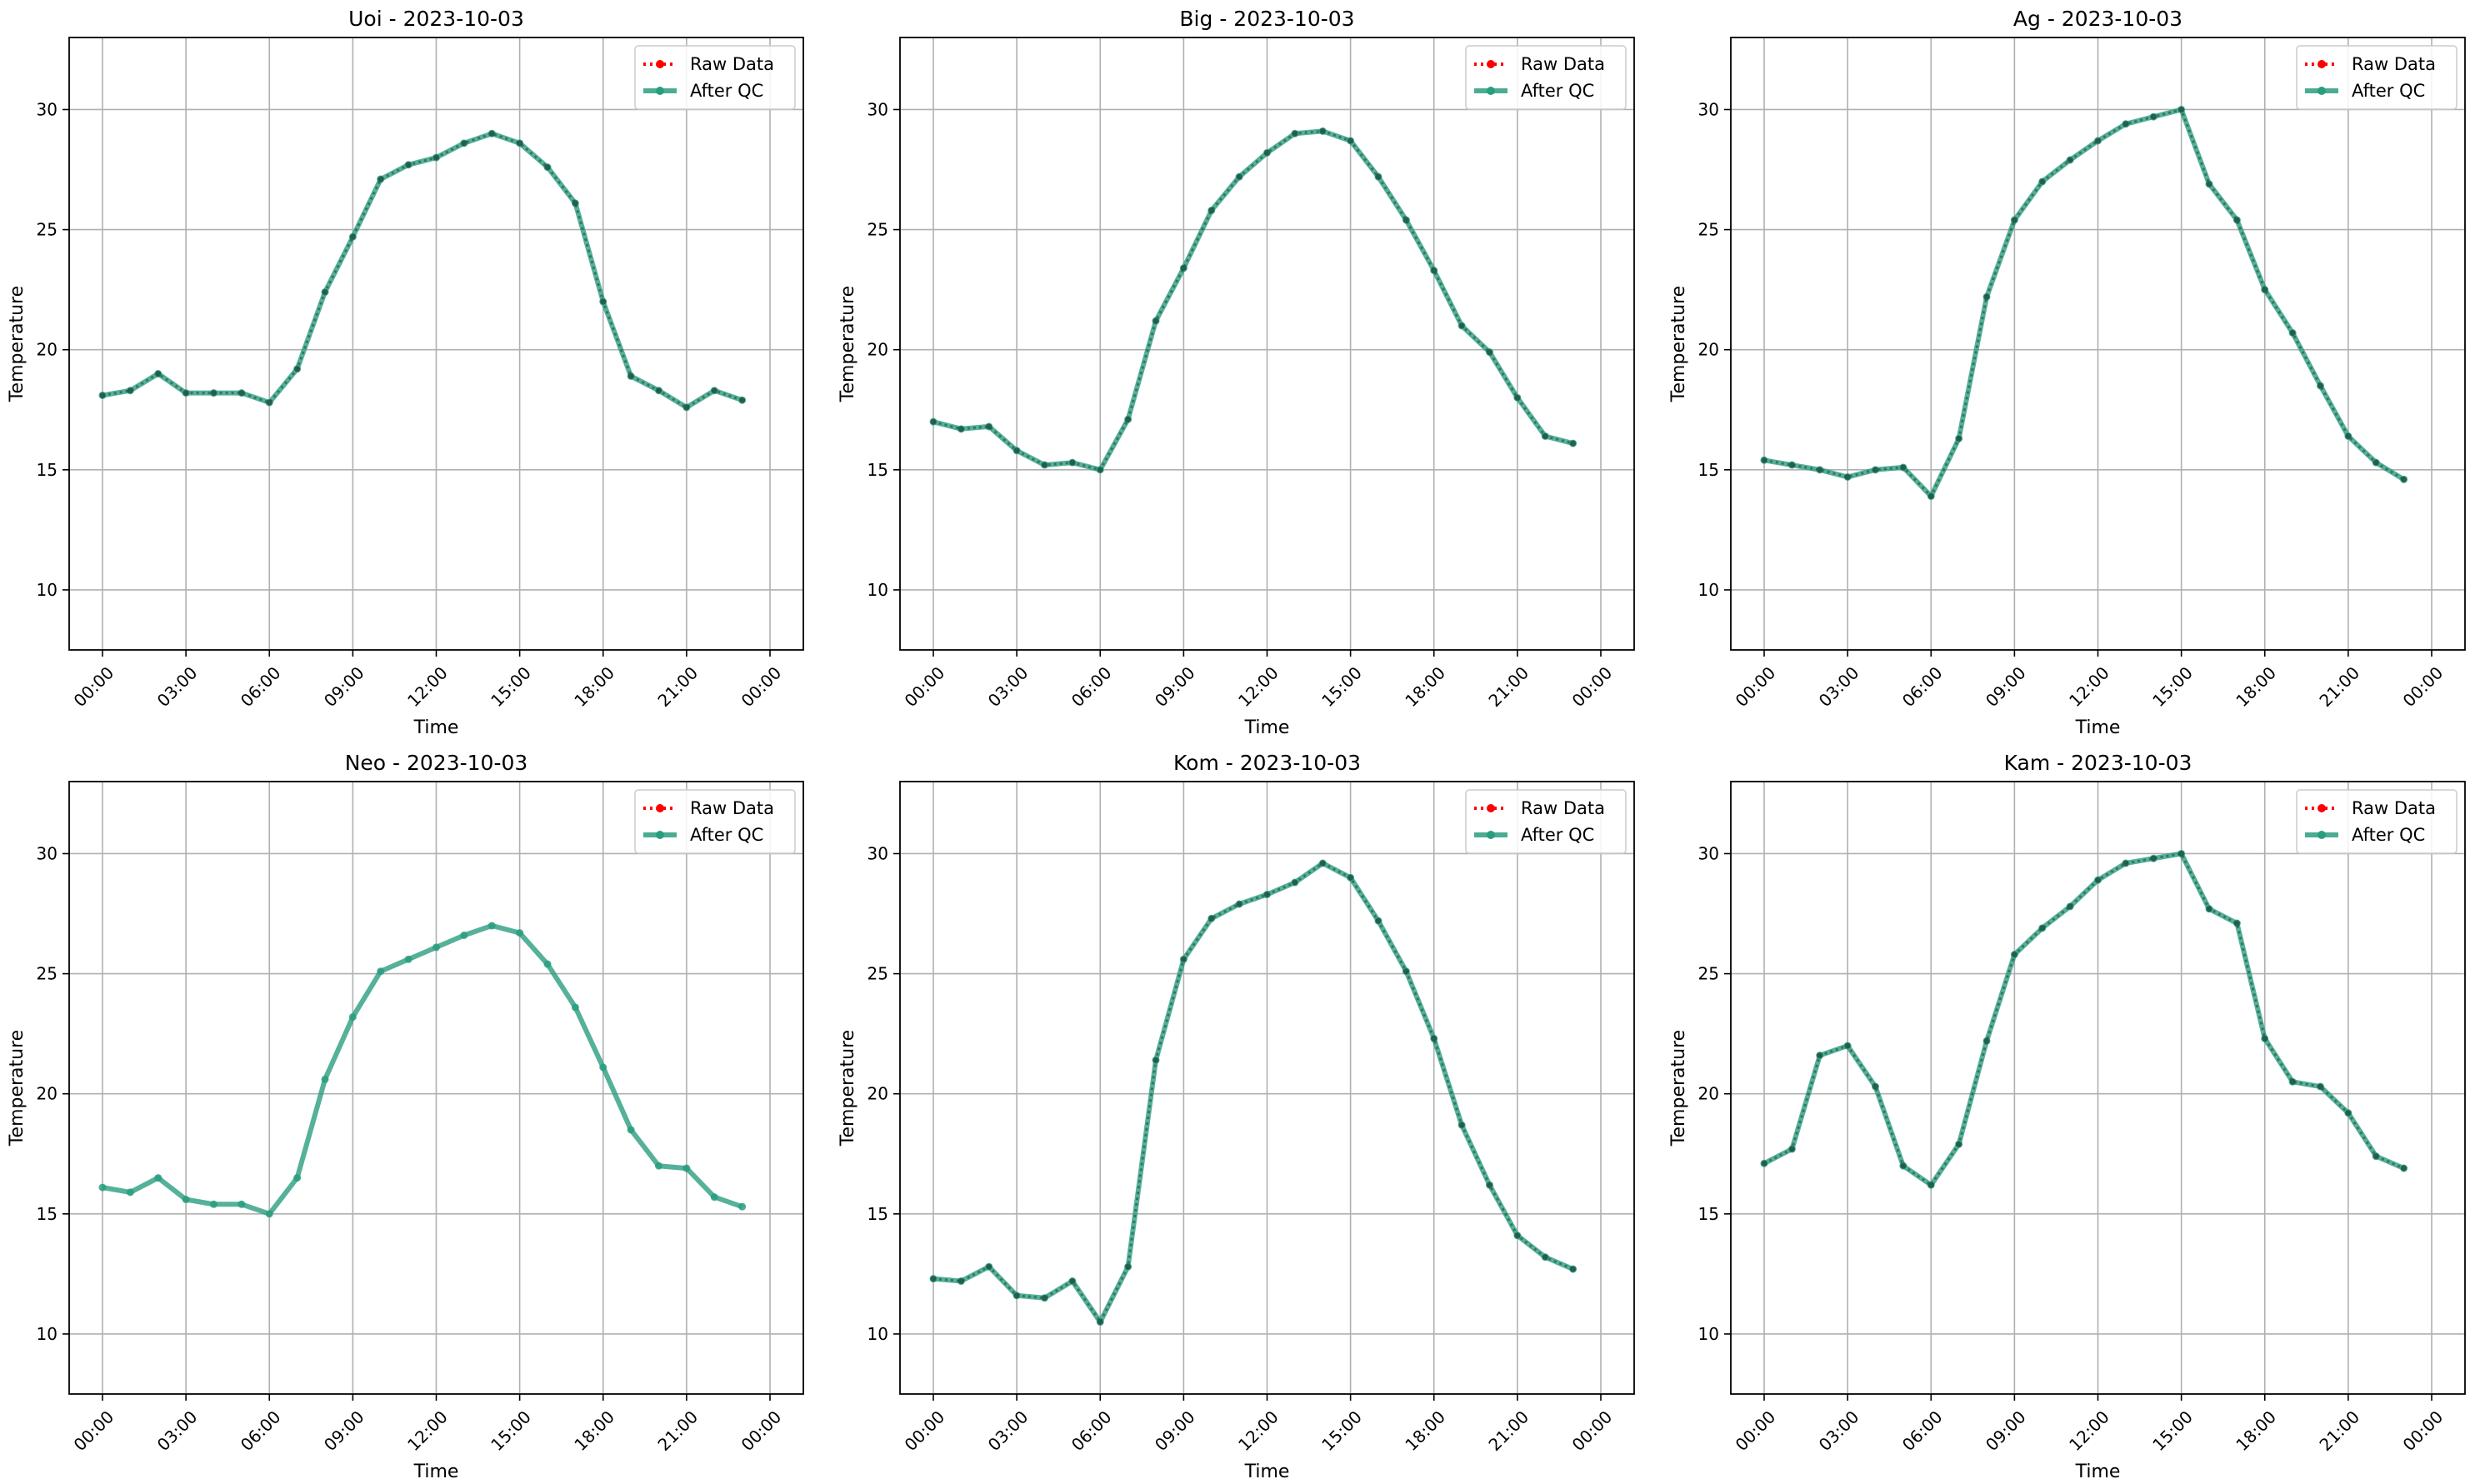 The height and width of the screenshot is (1484, 2485). I want to click on y-tick-label: 10, so click(47, 1334).